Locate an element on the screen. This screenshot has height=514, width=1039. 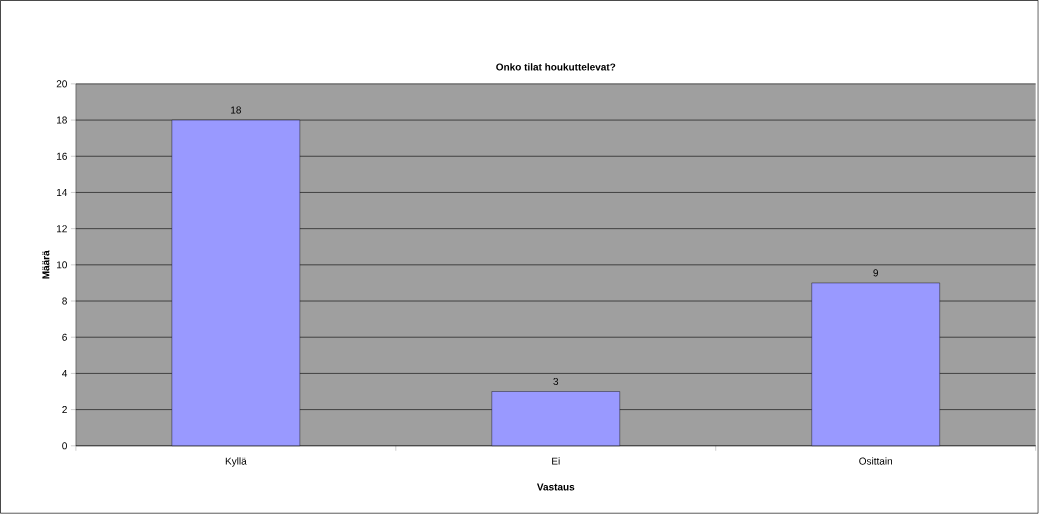
y-tick-label: 16 is located at coordinates (62, 156).